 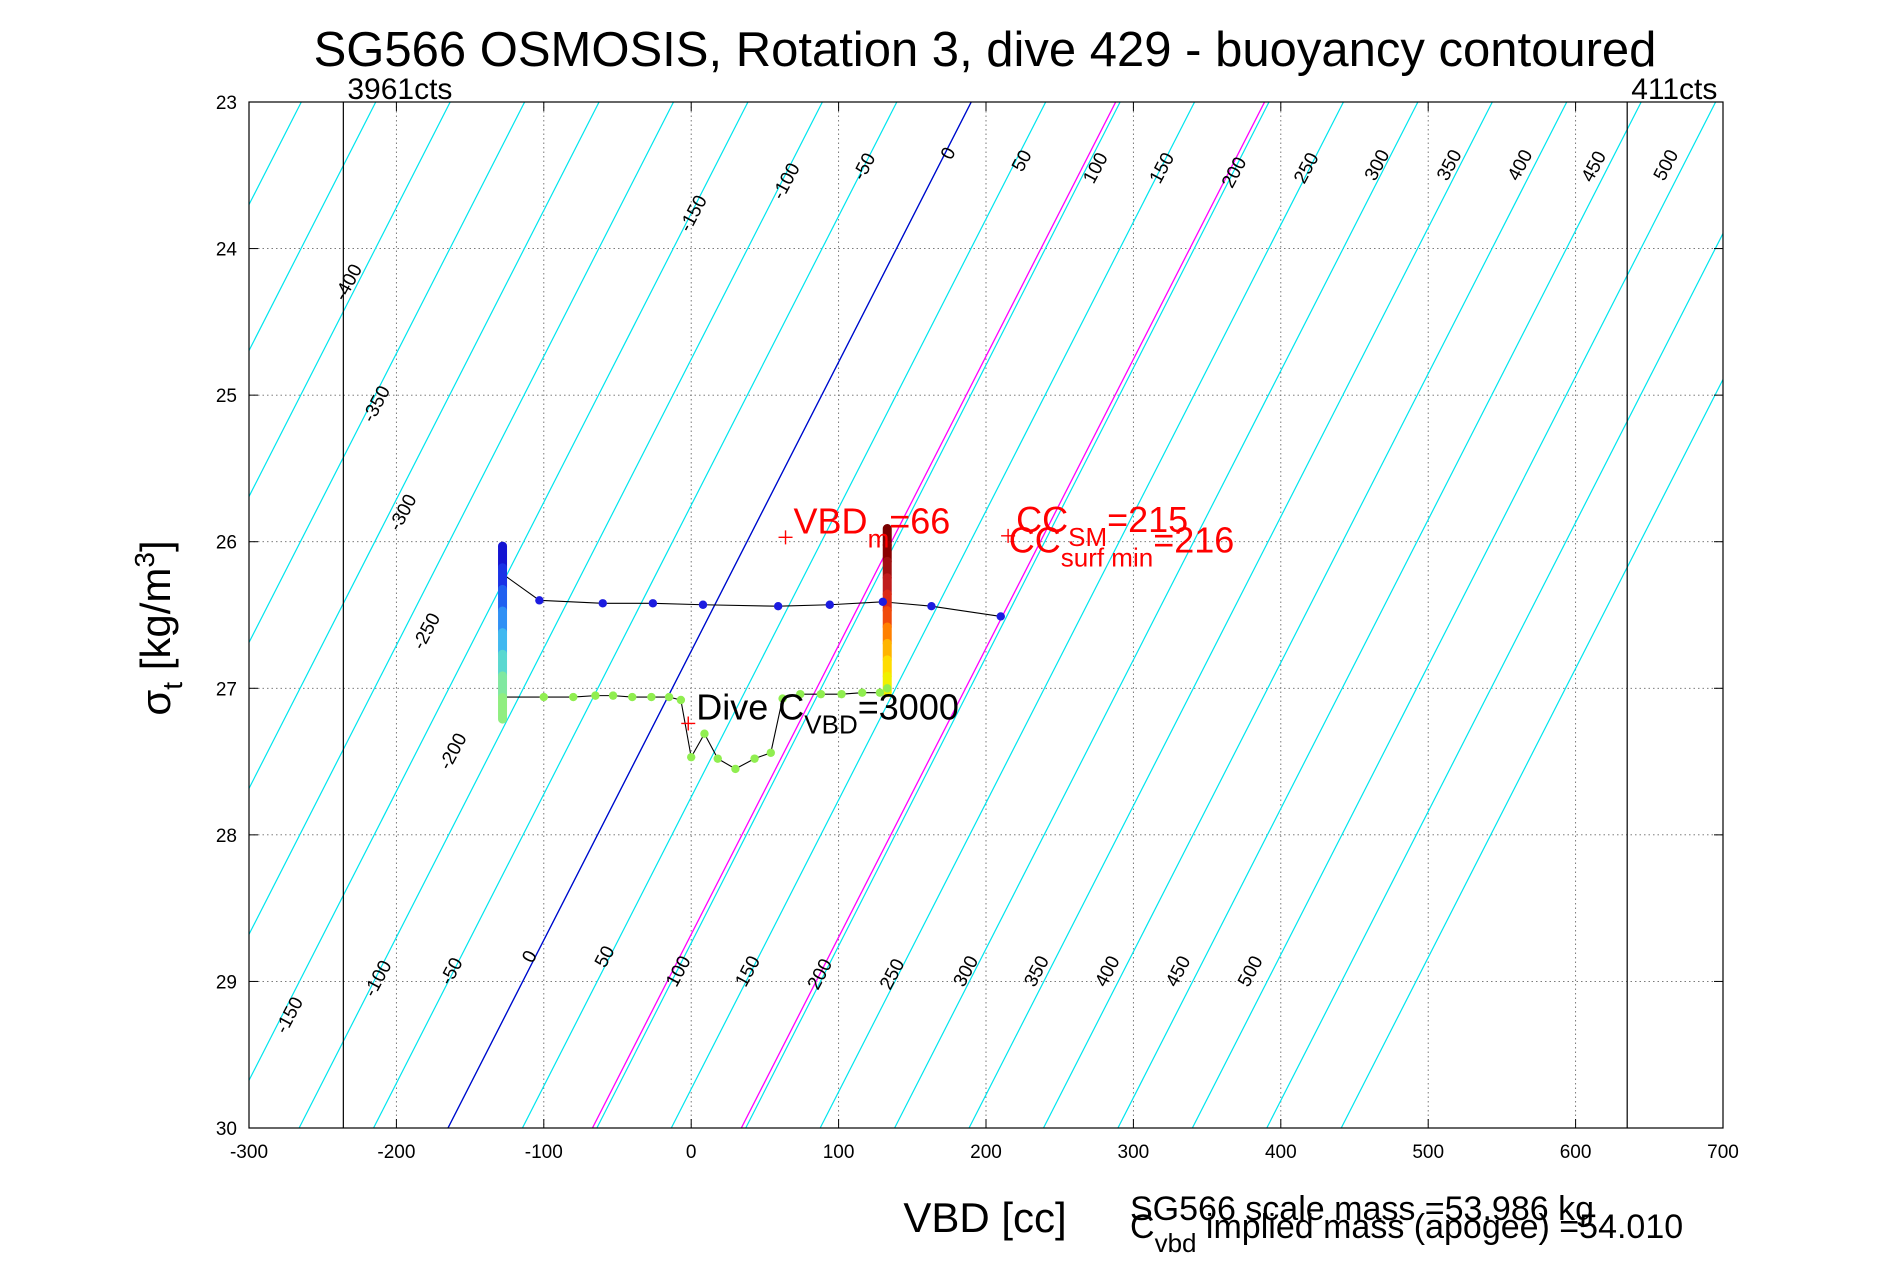 What do you see at coordinates (155, 546) in the screenshot?
I see `y-axis-label-bracket: ]` at bounding box center [155, 546].